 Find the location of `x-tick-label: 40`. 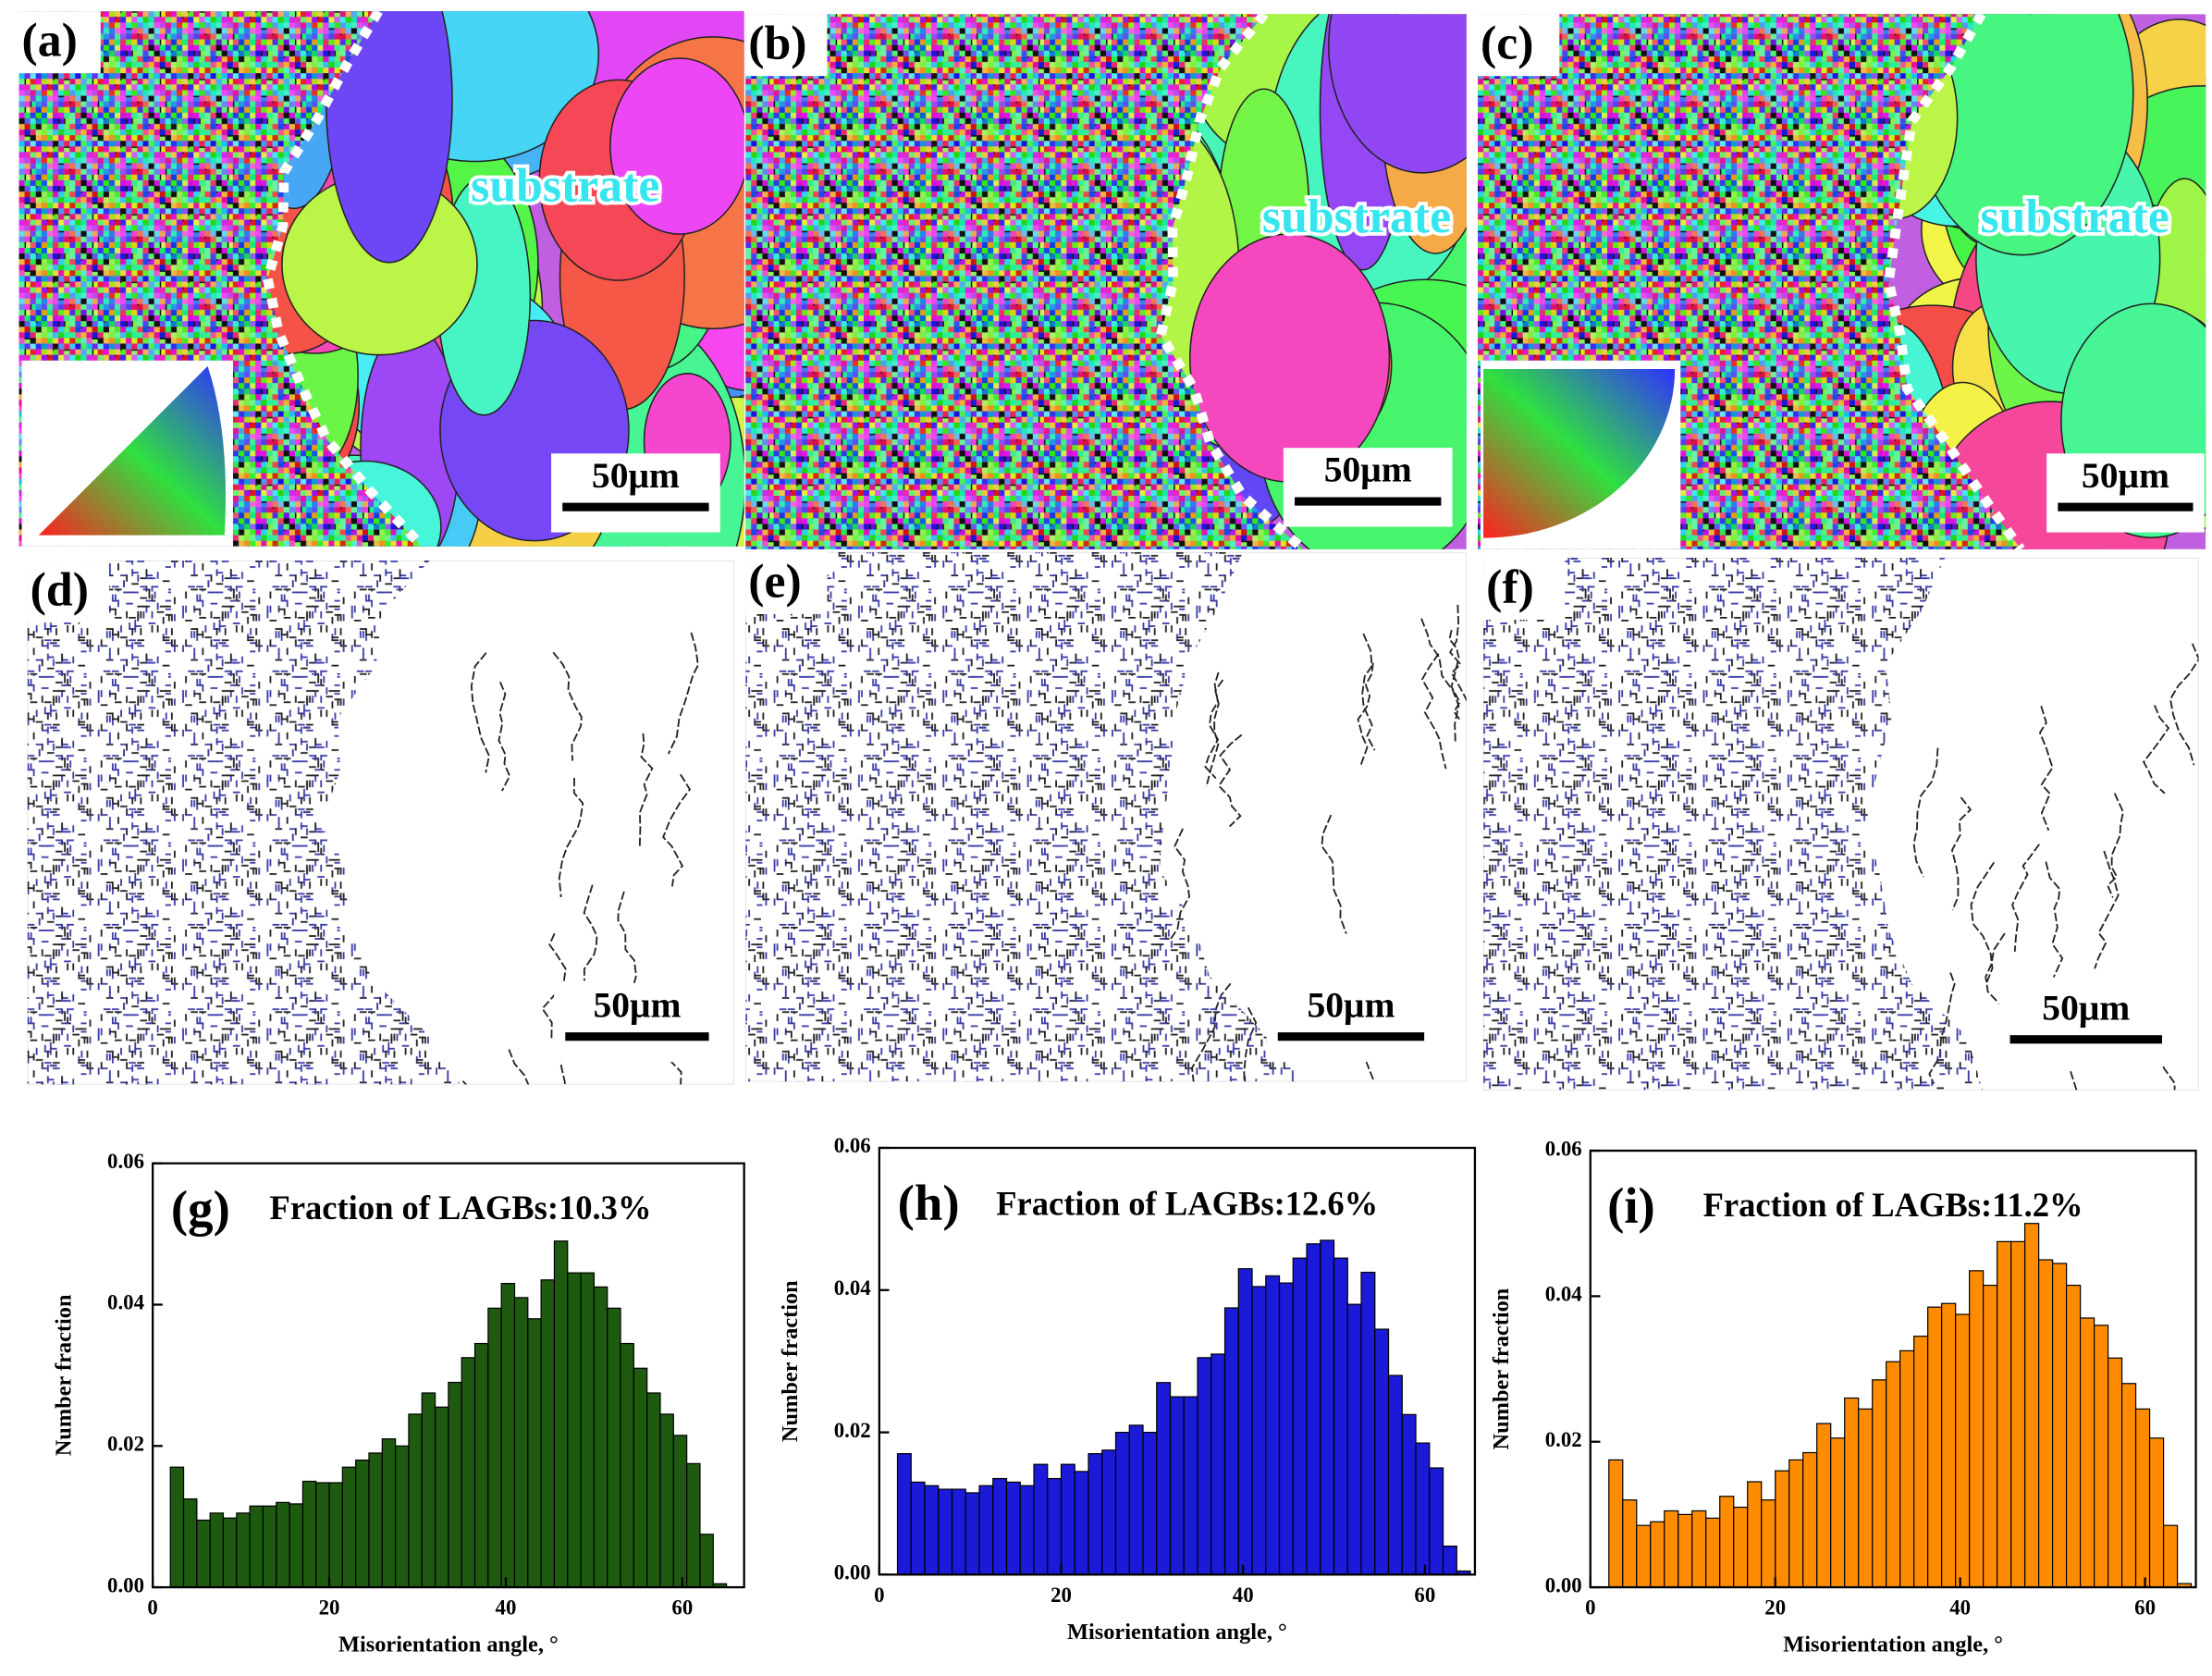

x-tick-label: 40 is located at coordinates (1960, 1608).